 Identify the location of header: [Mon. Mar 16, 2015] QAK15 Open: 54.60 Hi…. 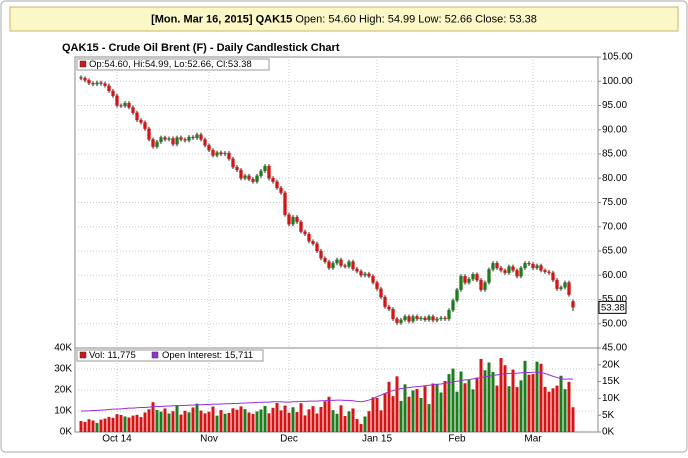
(344, 19).